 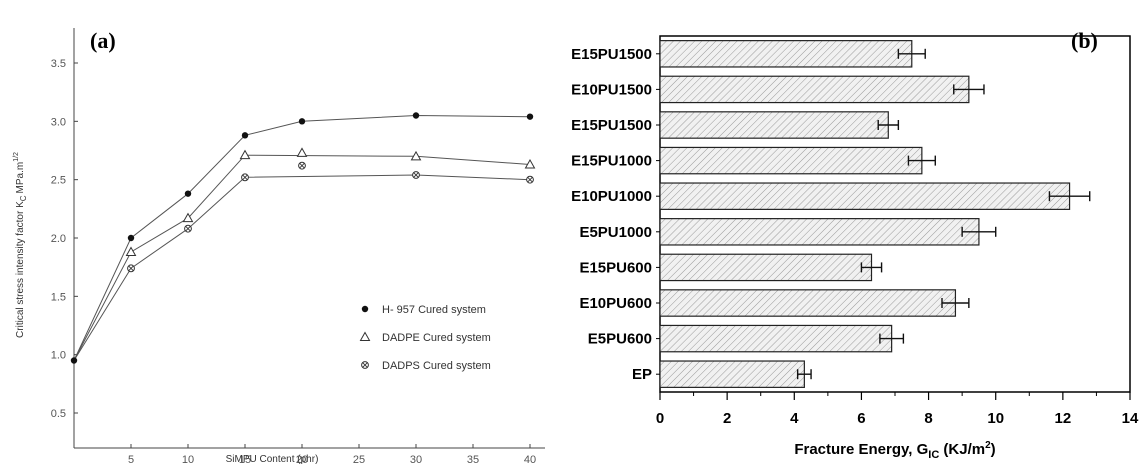 What do you see at coordinates (58, 239) in the screenshot?
I see `y-tick-label: 2.0` at bounding box center [58, 239].